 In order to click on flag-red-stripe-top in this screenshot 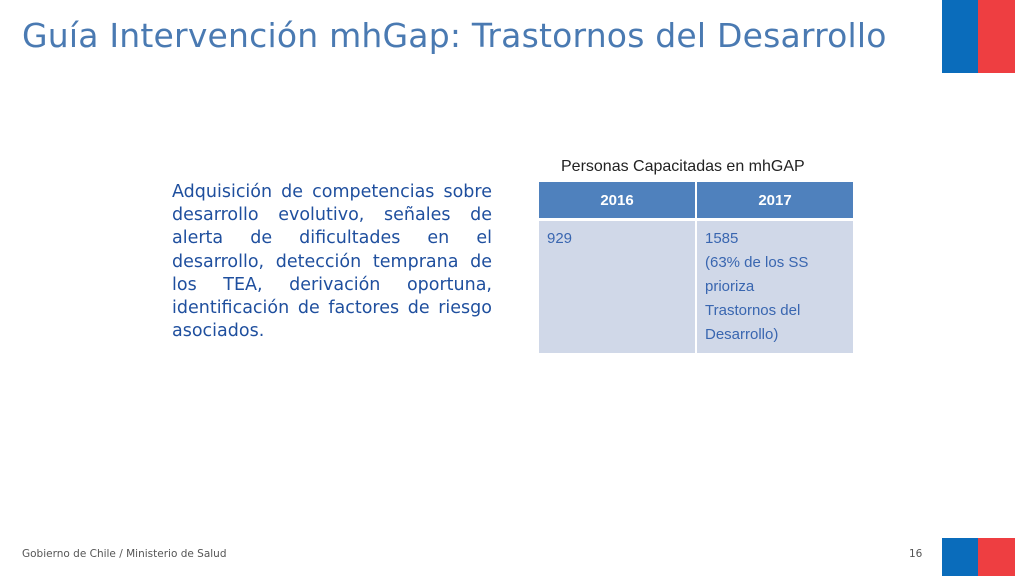, I will do `click(996, 36)`.